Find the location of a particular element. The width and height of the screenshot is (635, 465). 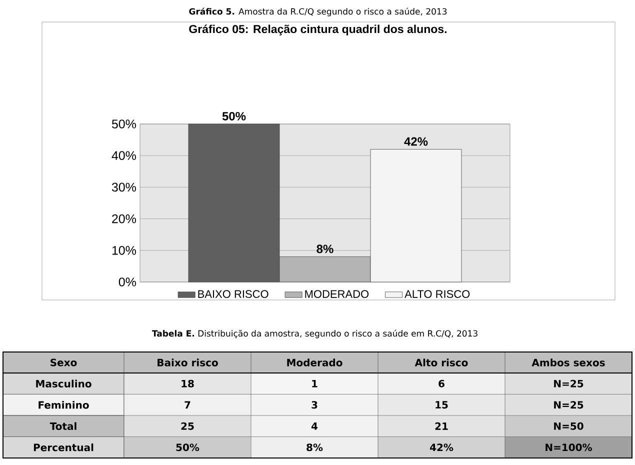

data-label: 21 is located at coordinates (441, 426).